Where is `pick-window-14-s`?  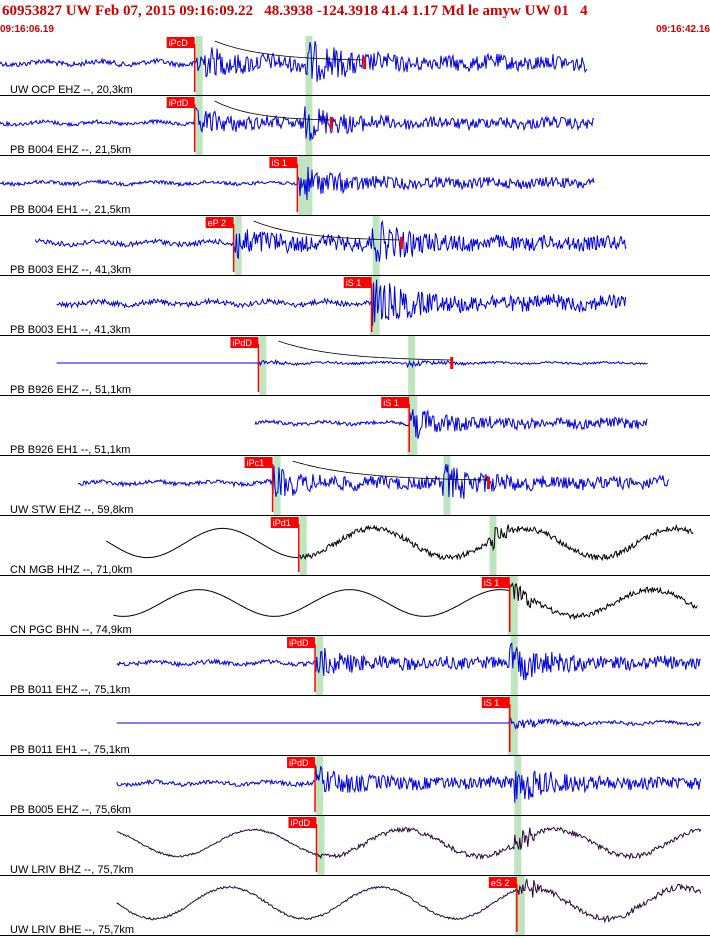 pick-window-14-s is located at coordinates (518, 906).